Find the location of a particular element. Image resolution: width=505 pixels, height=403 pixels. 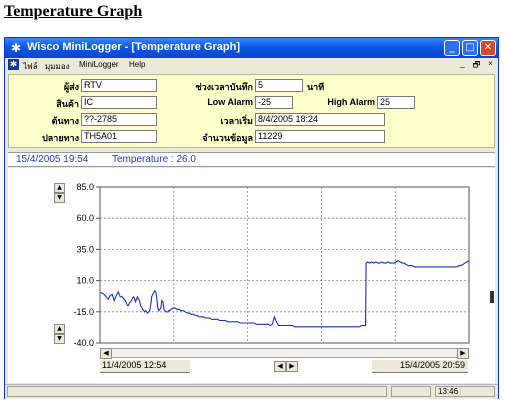

interval-field: 5 is located at coordinates (279, 85).